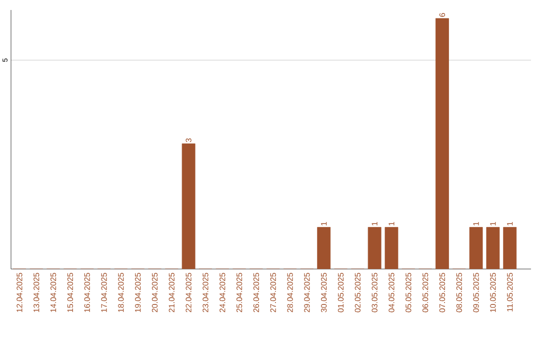  Describe the element at coordinates (171, 292) in the screenshot. I see `x-tick-label: 21.04.2025` at that location.